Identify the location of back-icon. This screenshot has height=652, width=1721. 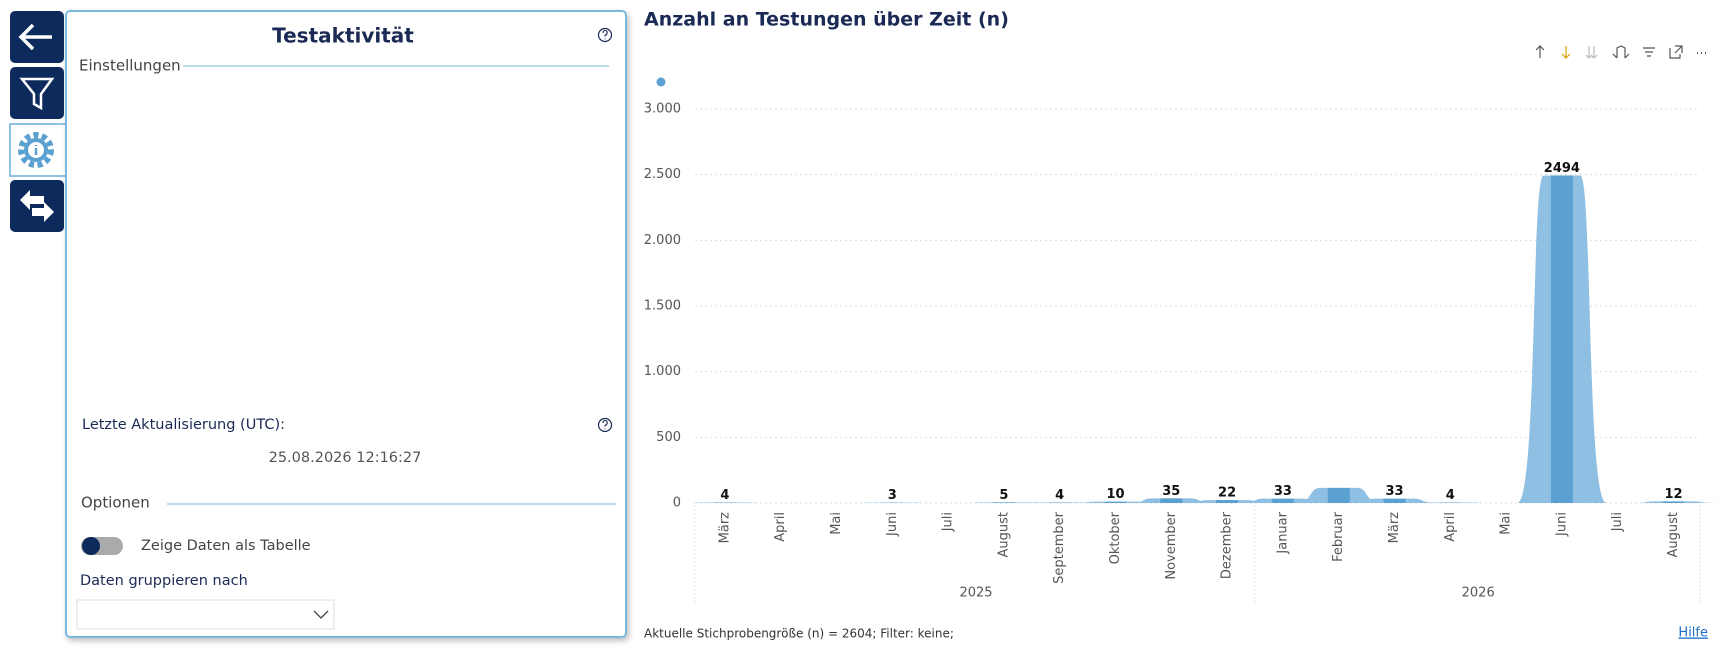
(35, 37).